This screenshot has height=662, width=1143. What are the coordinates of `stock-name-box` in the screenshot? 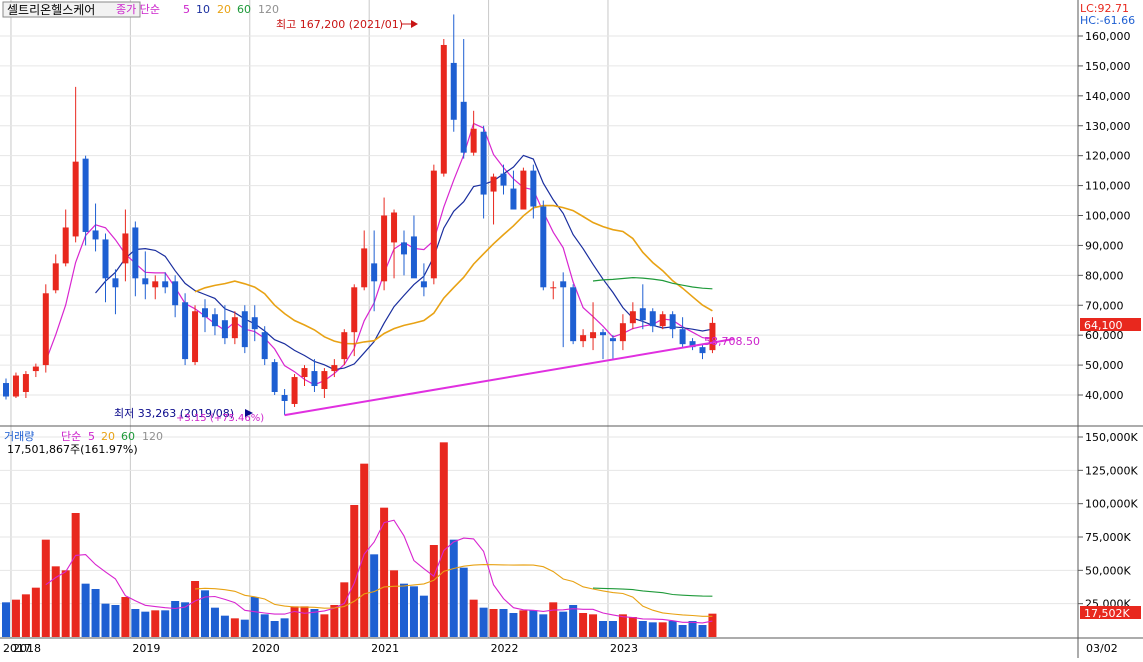 It's located at (71, 9).